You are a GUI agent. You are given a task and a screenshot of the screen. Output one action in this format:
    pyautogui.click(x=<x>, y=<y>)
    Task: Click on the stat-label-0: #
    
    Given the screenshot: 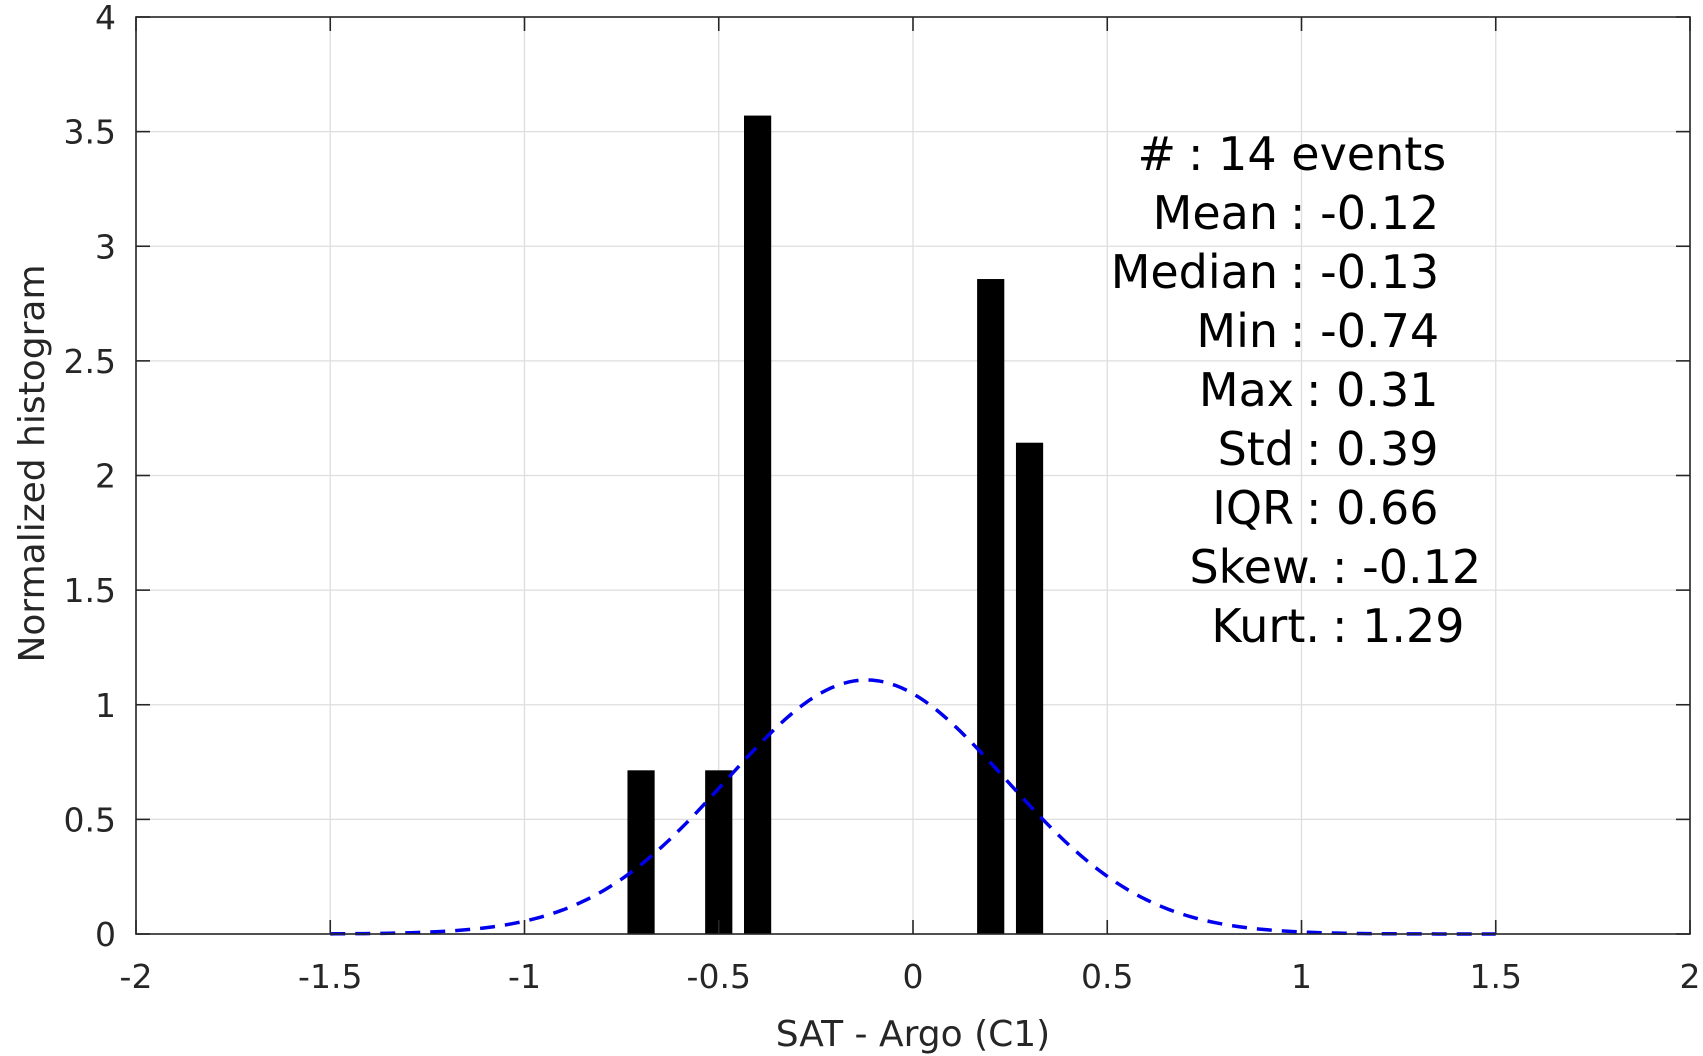 What is the action you would take?
    pyautogui.click(x=1156, y=154)
    